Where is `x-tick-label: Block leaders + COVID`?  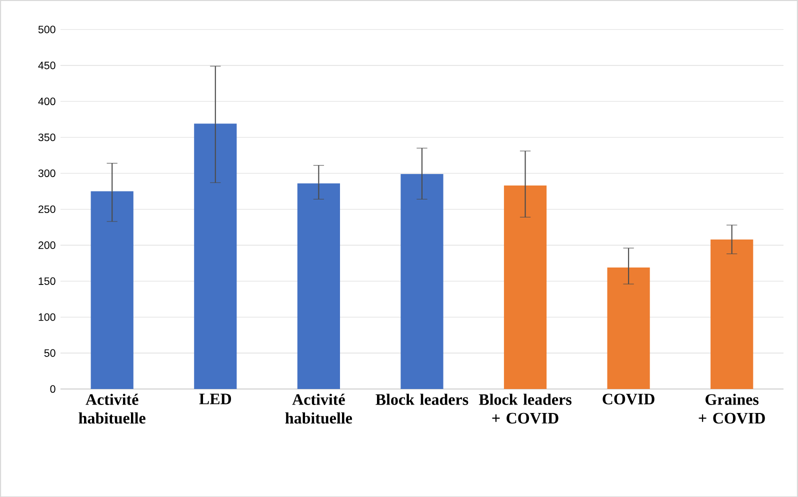
x-tick-label: Block leaders + COVID is located at coordinates (525, 409).